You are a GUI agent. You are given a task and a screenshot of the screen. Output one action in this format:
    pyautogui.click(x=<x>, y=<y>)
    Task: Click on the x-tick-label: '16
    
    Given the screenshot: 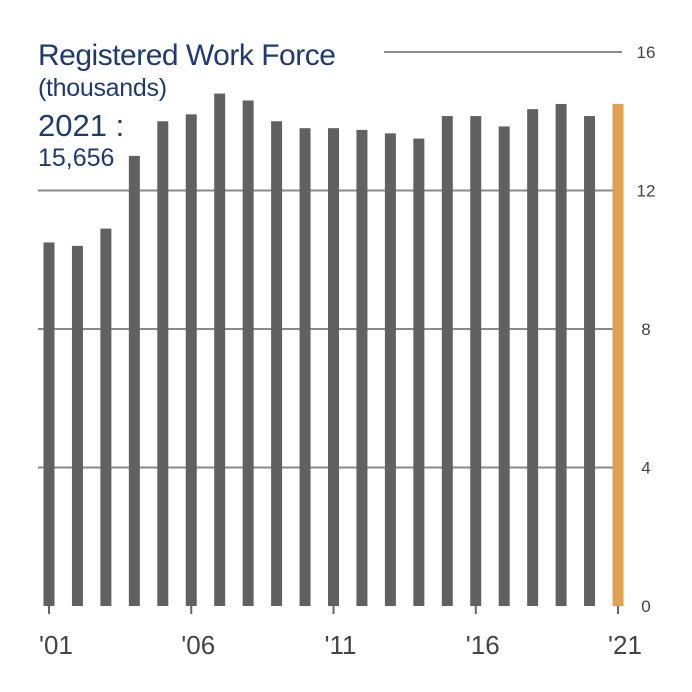 What is the action you would take?
    pyautogui.click(x=483, y=645)
    